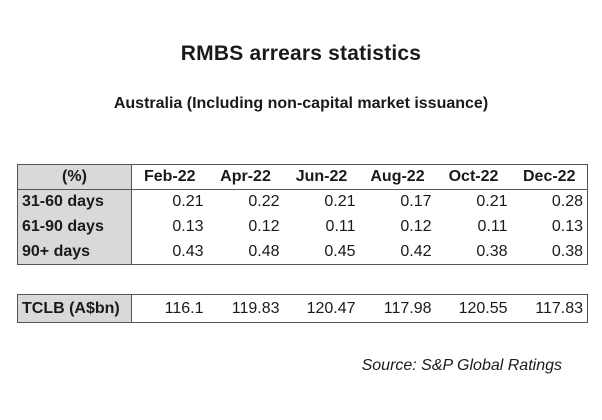 This screenshot has height=420, width=602. What do you see at coordinates (397, 308) in the screenshot?
I see `table-cell: 117.98` at bounding box center [397, 308].